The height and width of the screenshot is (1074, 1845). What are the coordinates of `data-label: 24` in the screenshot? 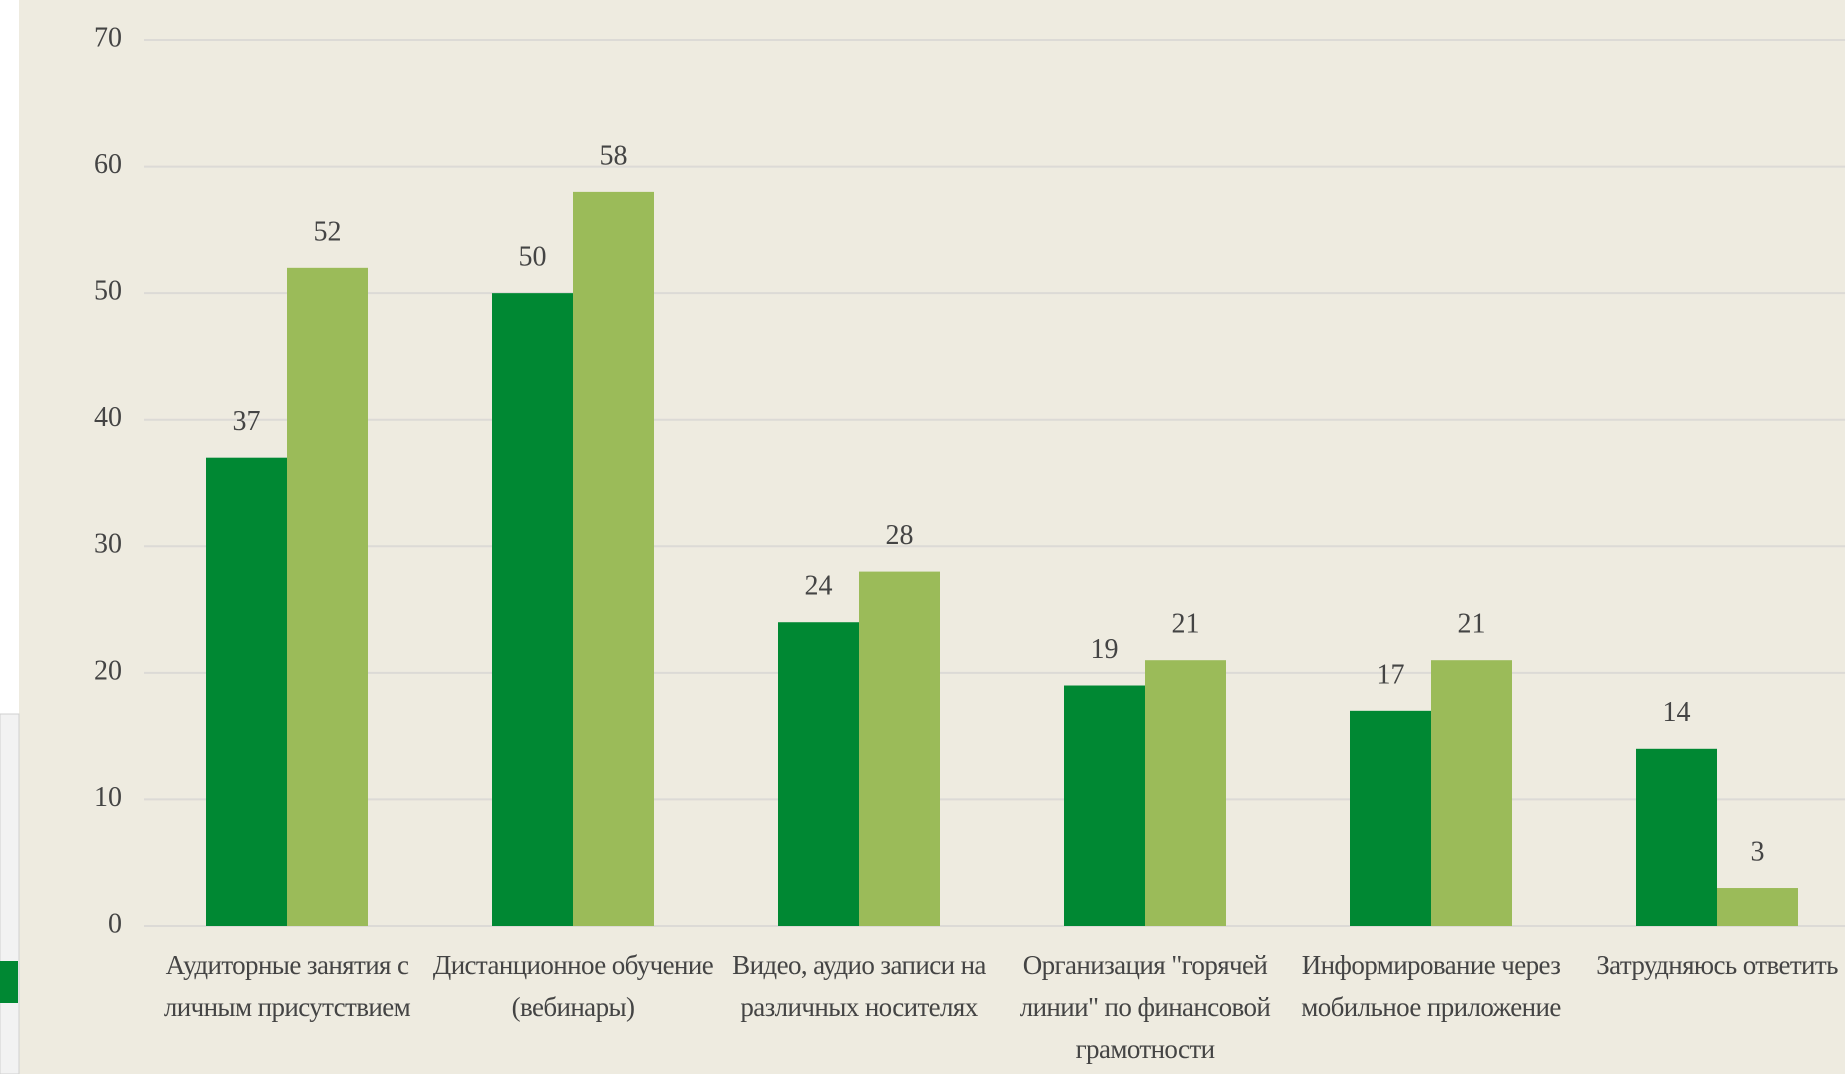 It's located at (819, 586).